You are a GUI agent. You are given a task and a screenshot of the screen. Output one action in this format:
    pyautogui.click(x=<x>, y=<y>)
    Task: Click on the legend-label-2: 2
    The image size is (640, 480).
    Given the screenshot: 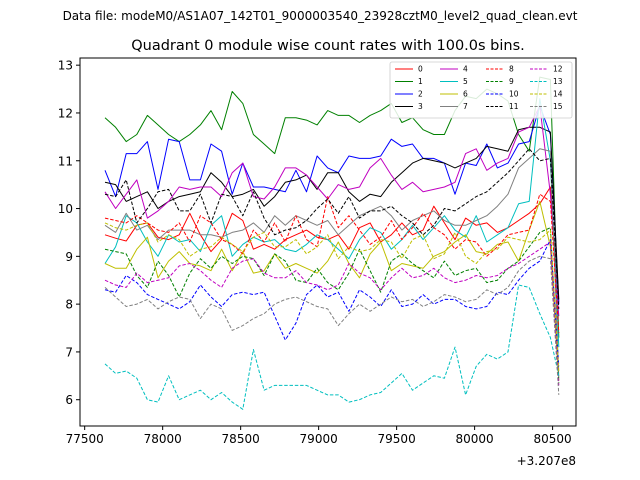 What is the action you would take?
    pyautogui.click(x=420, y=94)
    